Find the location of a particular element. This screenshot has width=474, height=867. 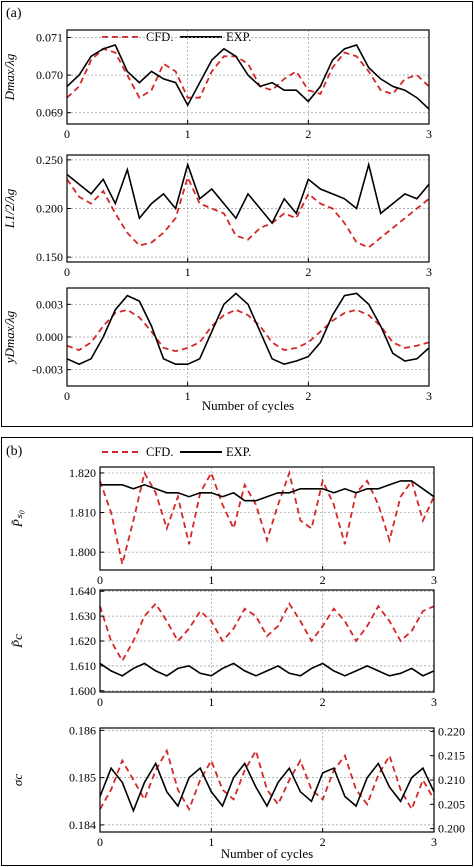

series-line-b3-cfd is located at coordinates (267, 780).